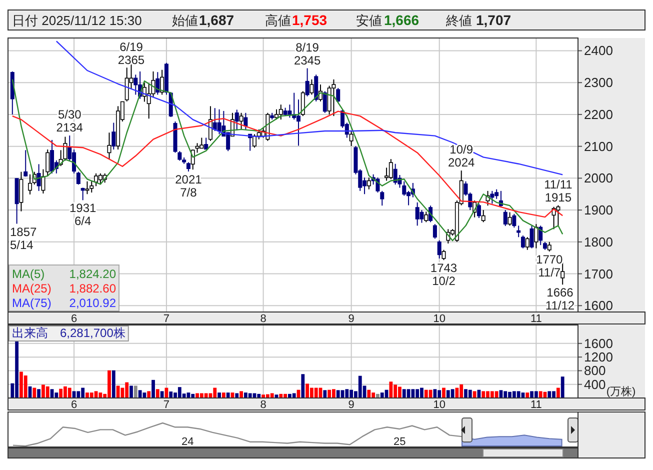 Image resolution: width=653 pixels, height=470 pixels. Describe the element at coordinates (188, 186) in the screenshot. I see `annotation: 2021 7/8` at that location.